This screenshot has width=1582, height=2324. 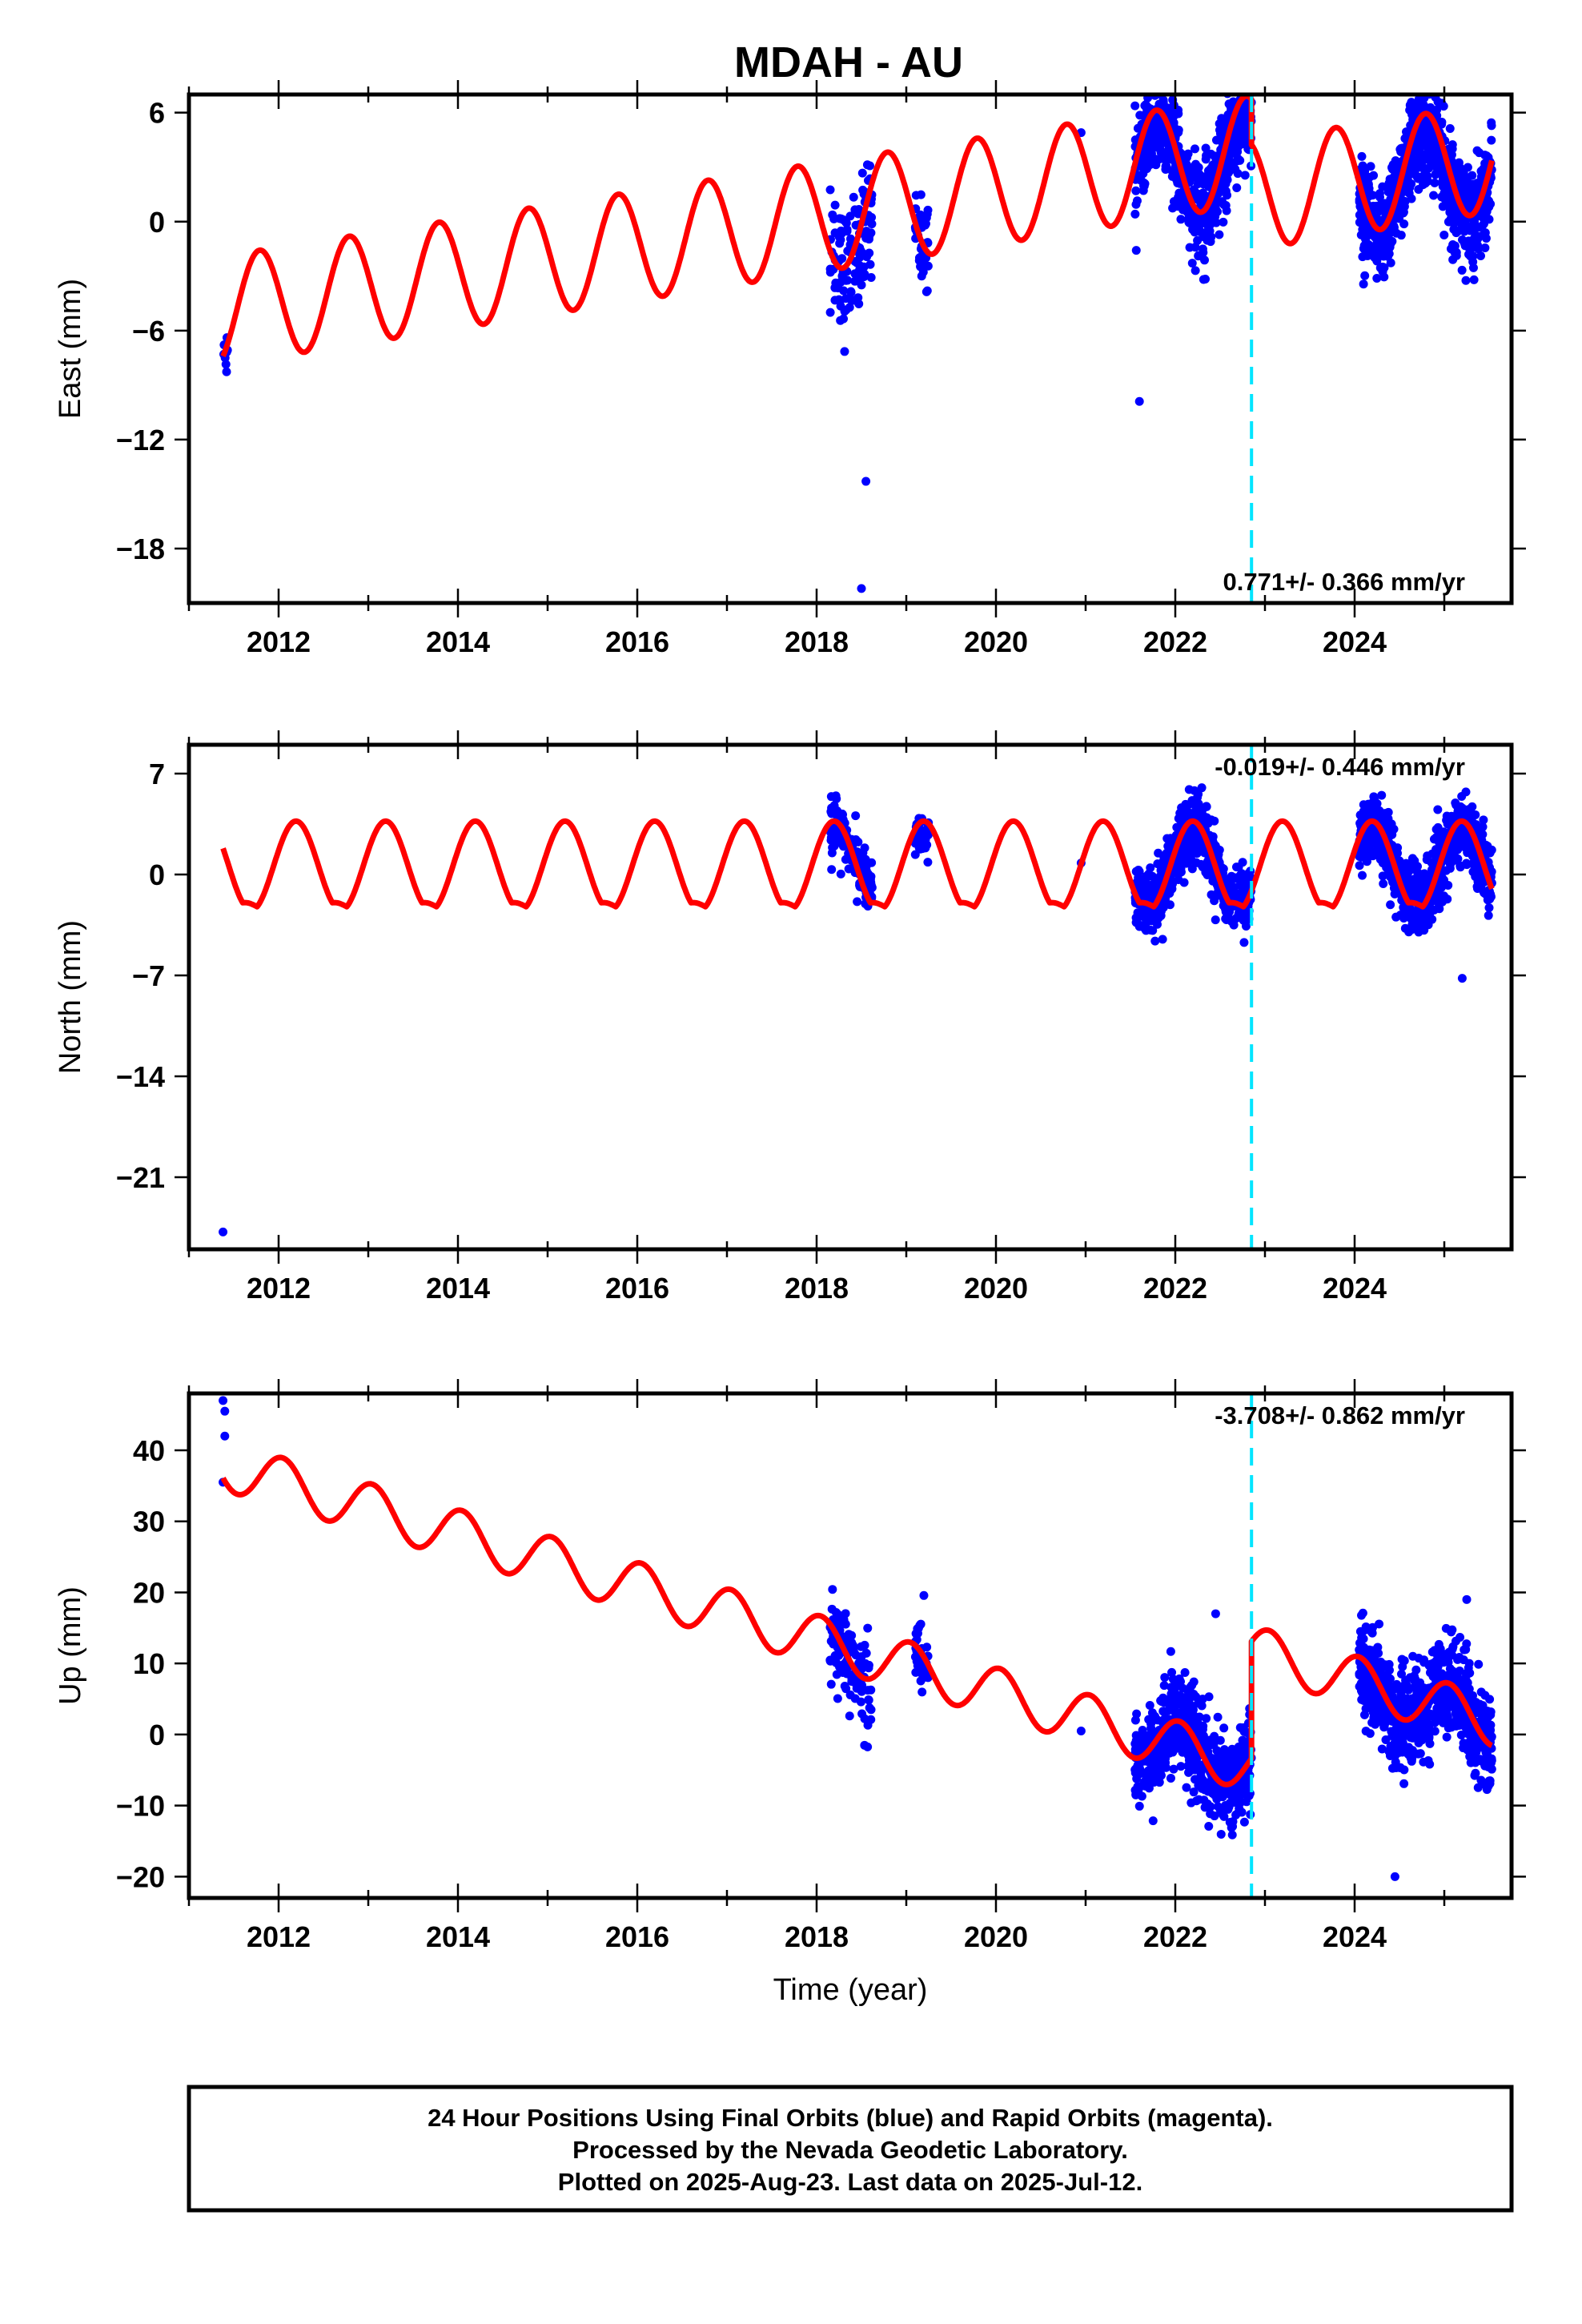 I want to click on model-fit-line, so click(x=857, y=226).